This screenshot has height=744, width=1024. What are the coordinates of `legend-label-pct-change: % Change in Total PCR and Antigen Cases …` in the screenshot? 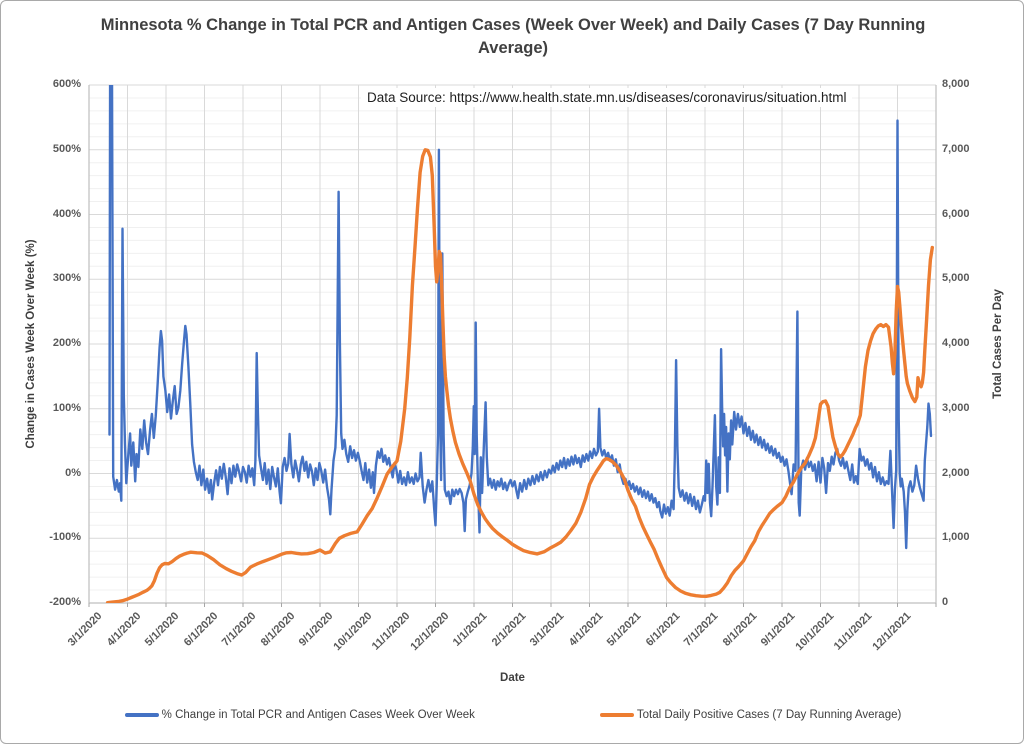 It's located at (318, 715).